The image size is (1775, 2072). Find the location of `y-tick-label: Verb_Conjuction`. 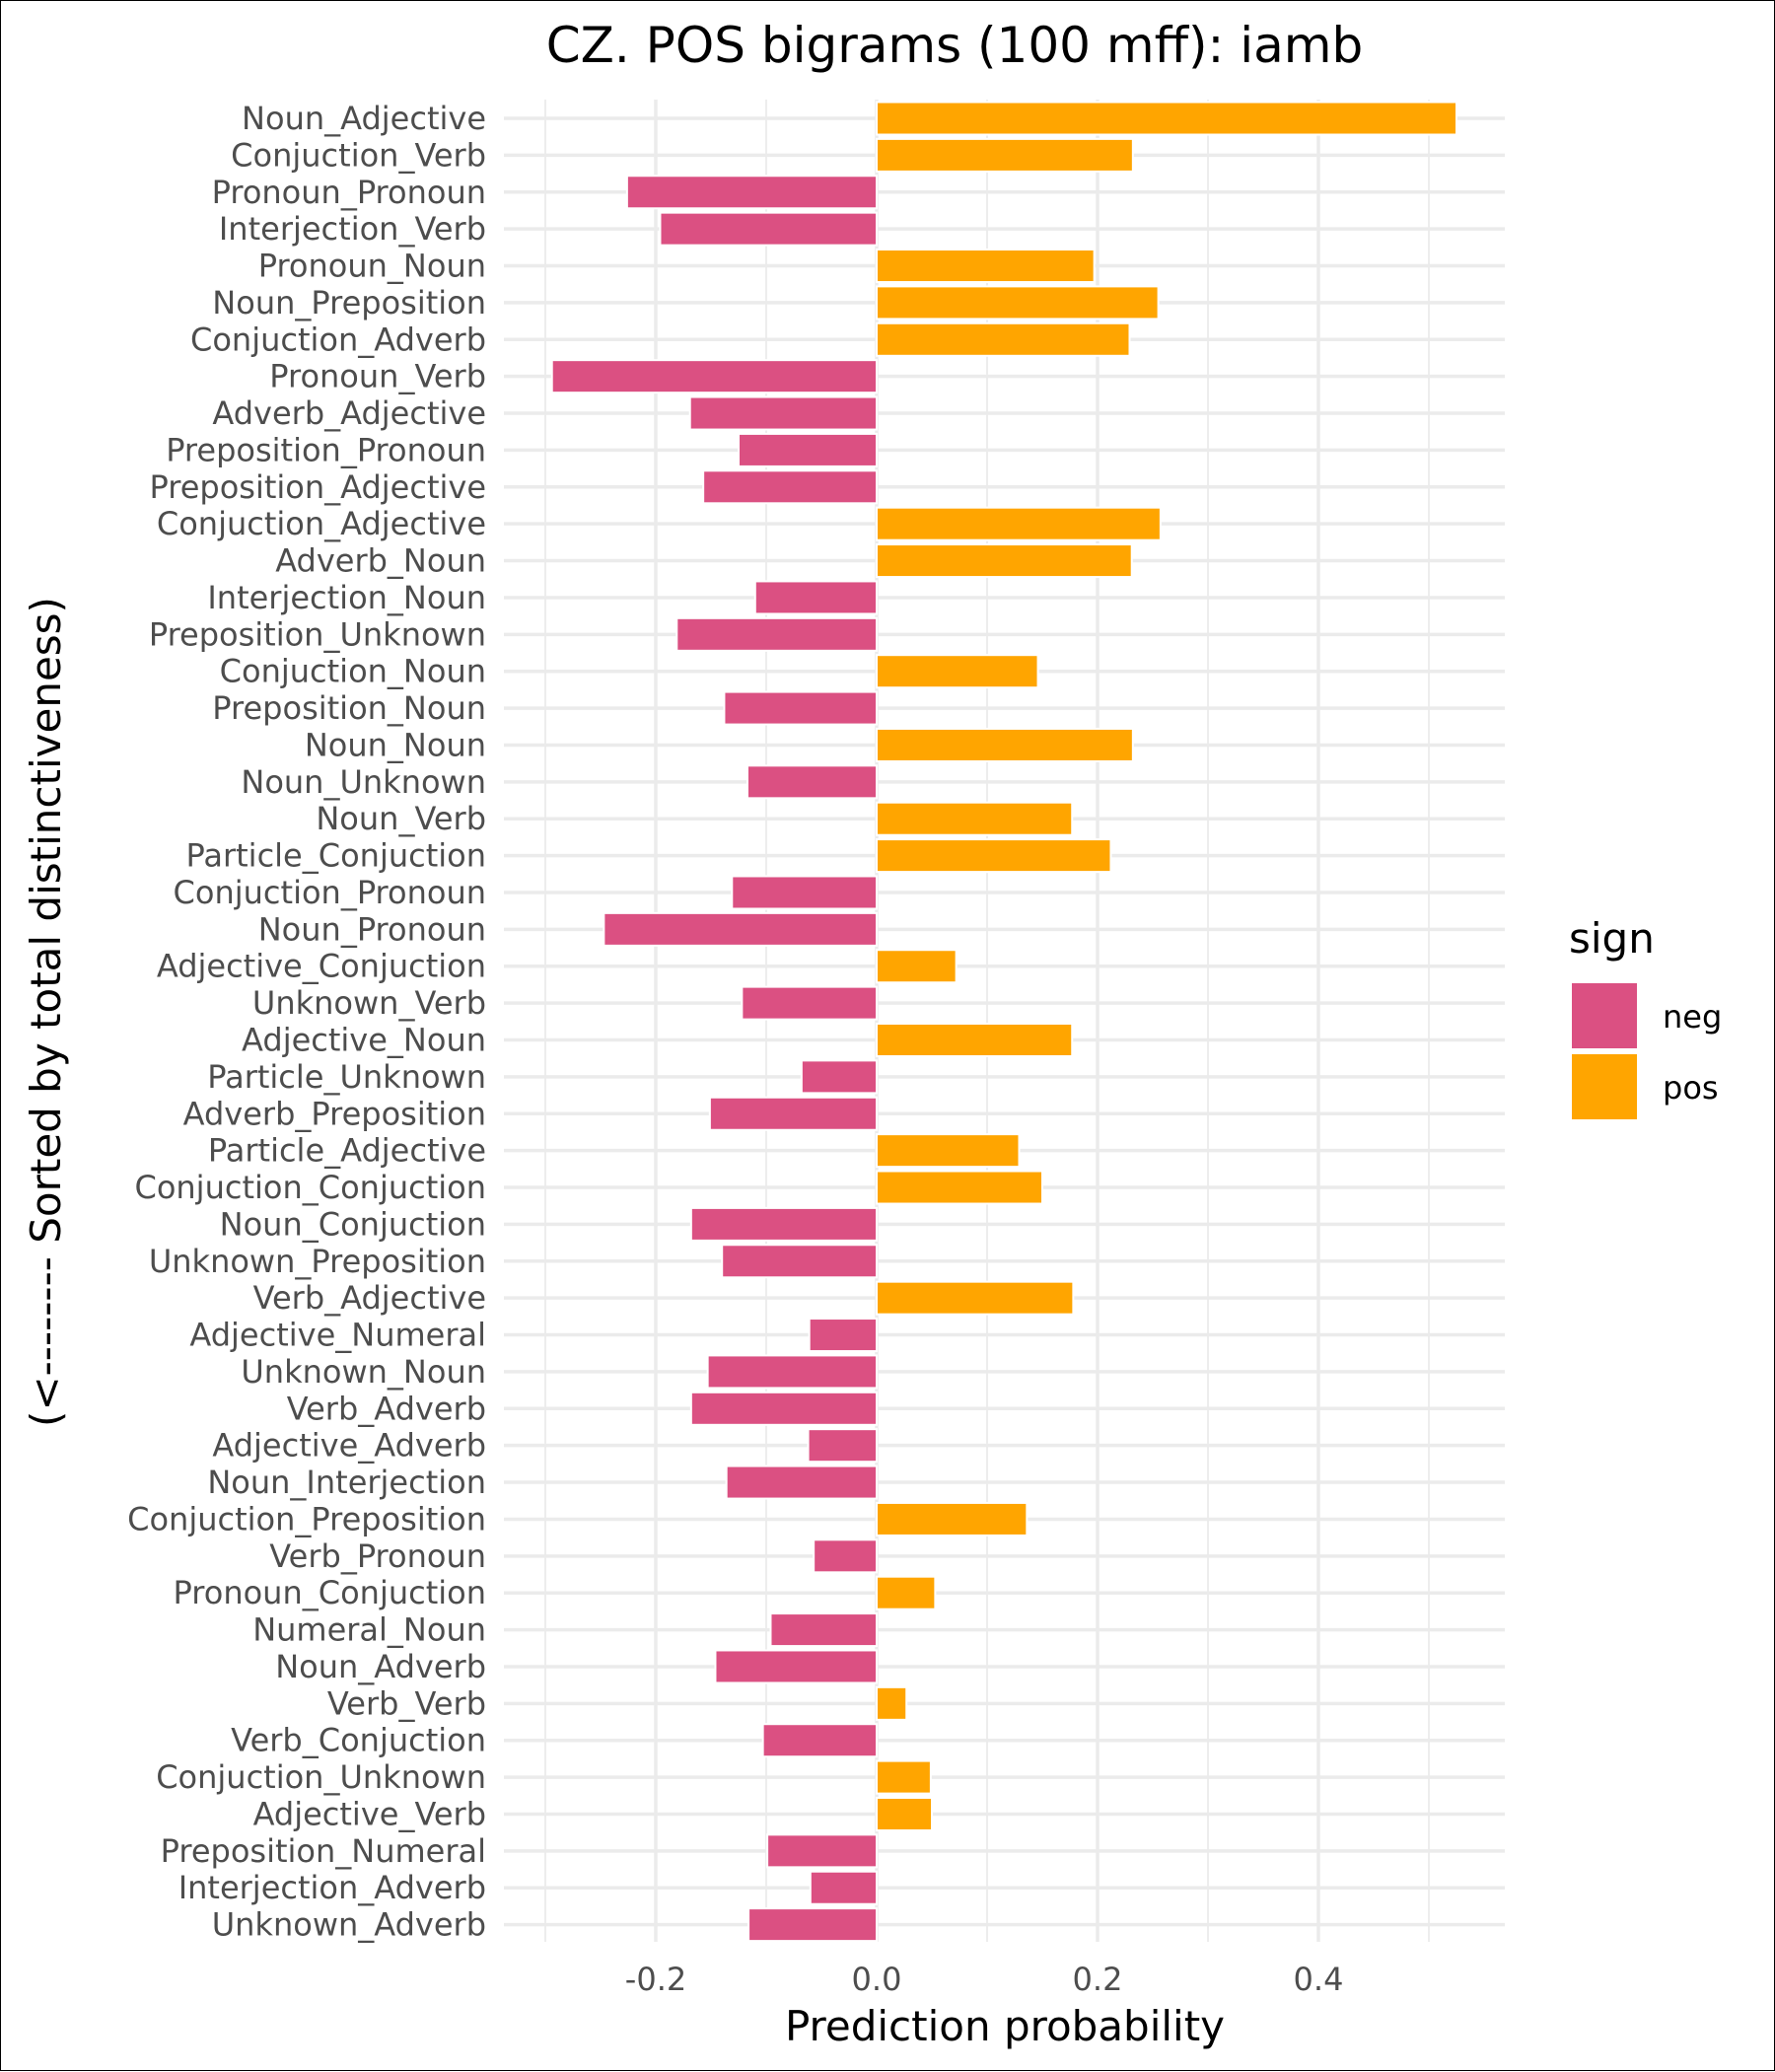

y-tick-label: Verb_Conjuction is located at coordinates (358, 1740).